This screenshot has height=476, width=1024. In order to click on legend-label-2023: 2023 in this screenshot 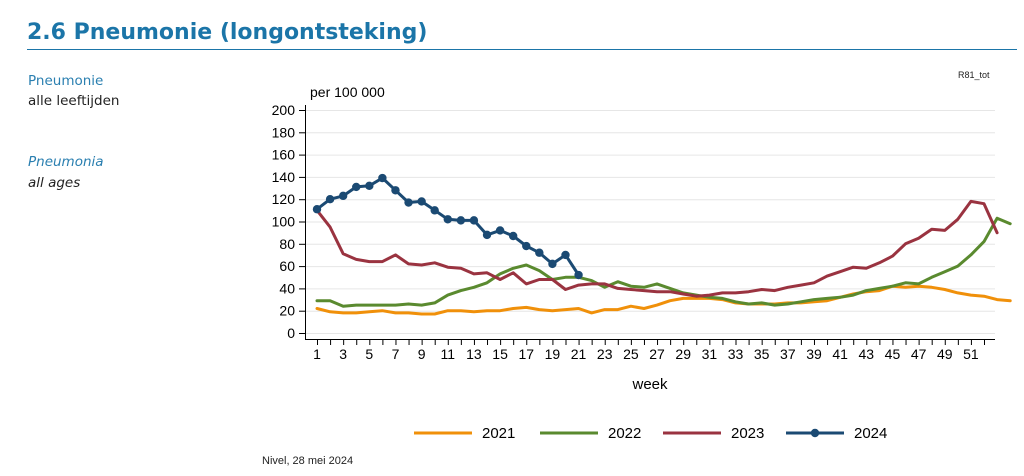, I will do `click(747, 433)`.